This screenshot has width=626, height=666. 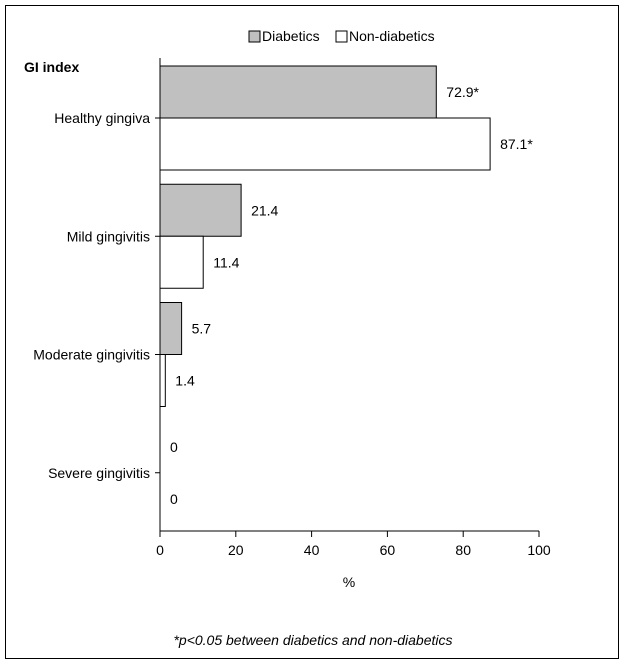 What do you see at coordinates (91, 355) in the screenshot?
I see `category-label-moderate-gingivitis: Moderate gingivitis` at bounding box center [91, 355].